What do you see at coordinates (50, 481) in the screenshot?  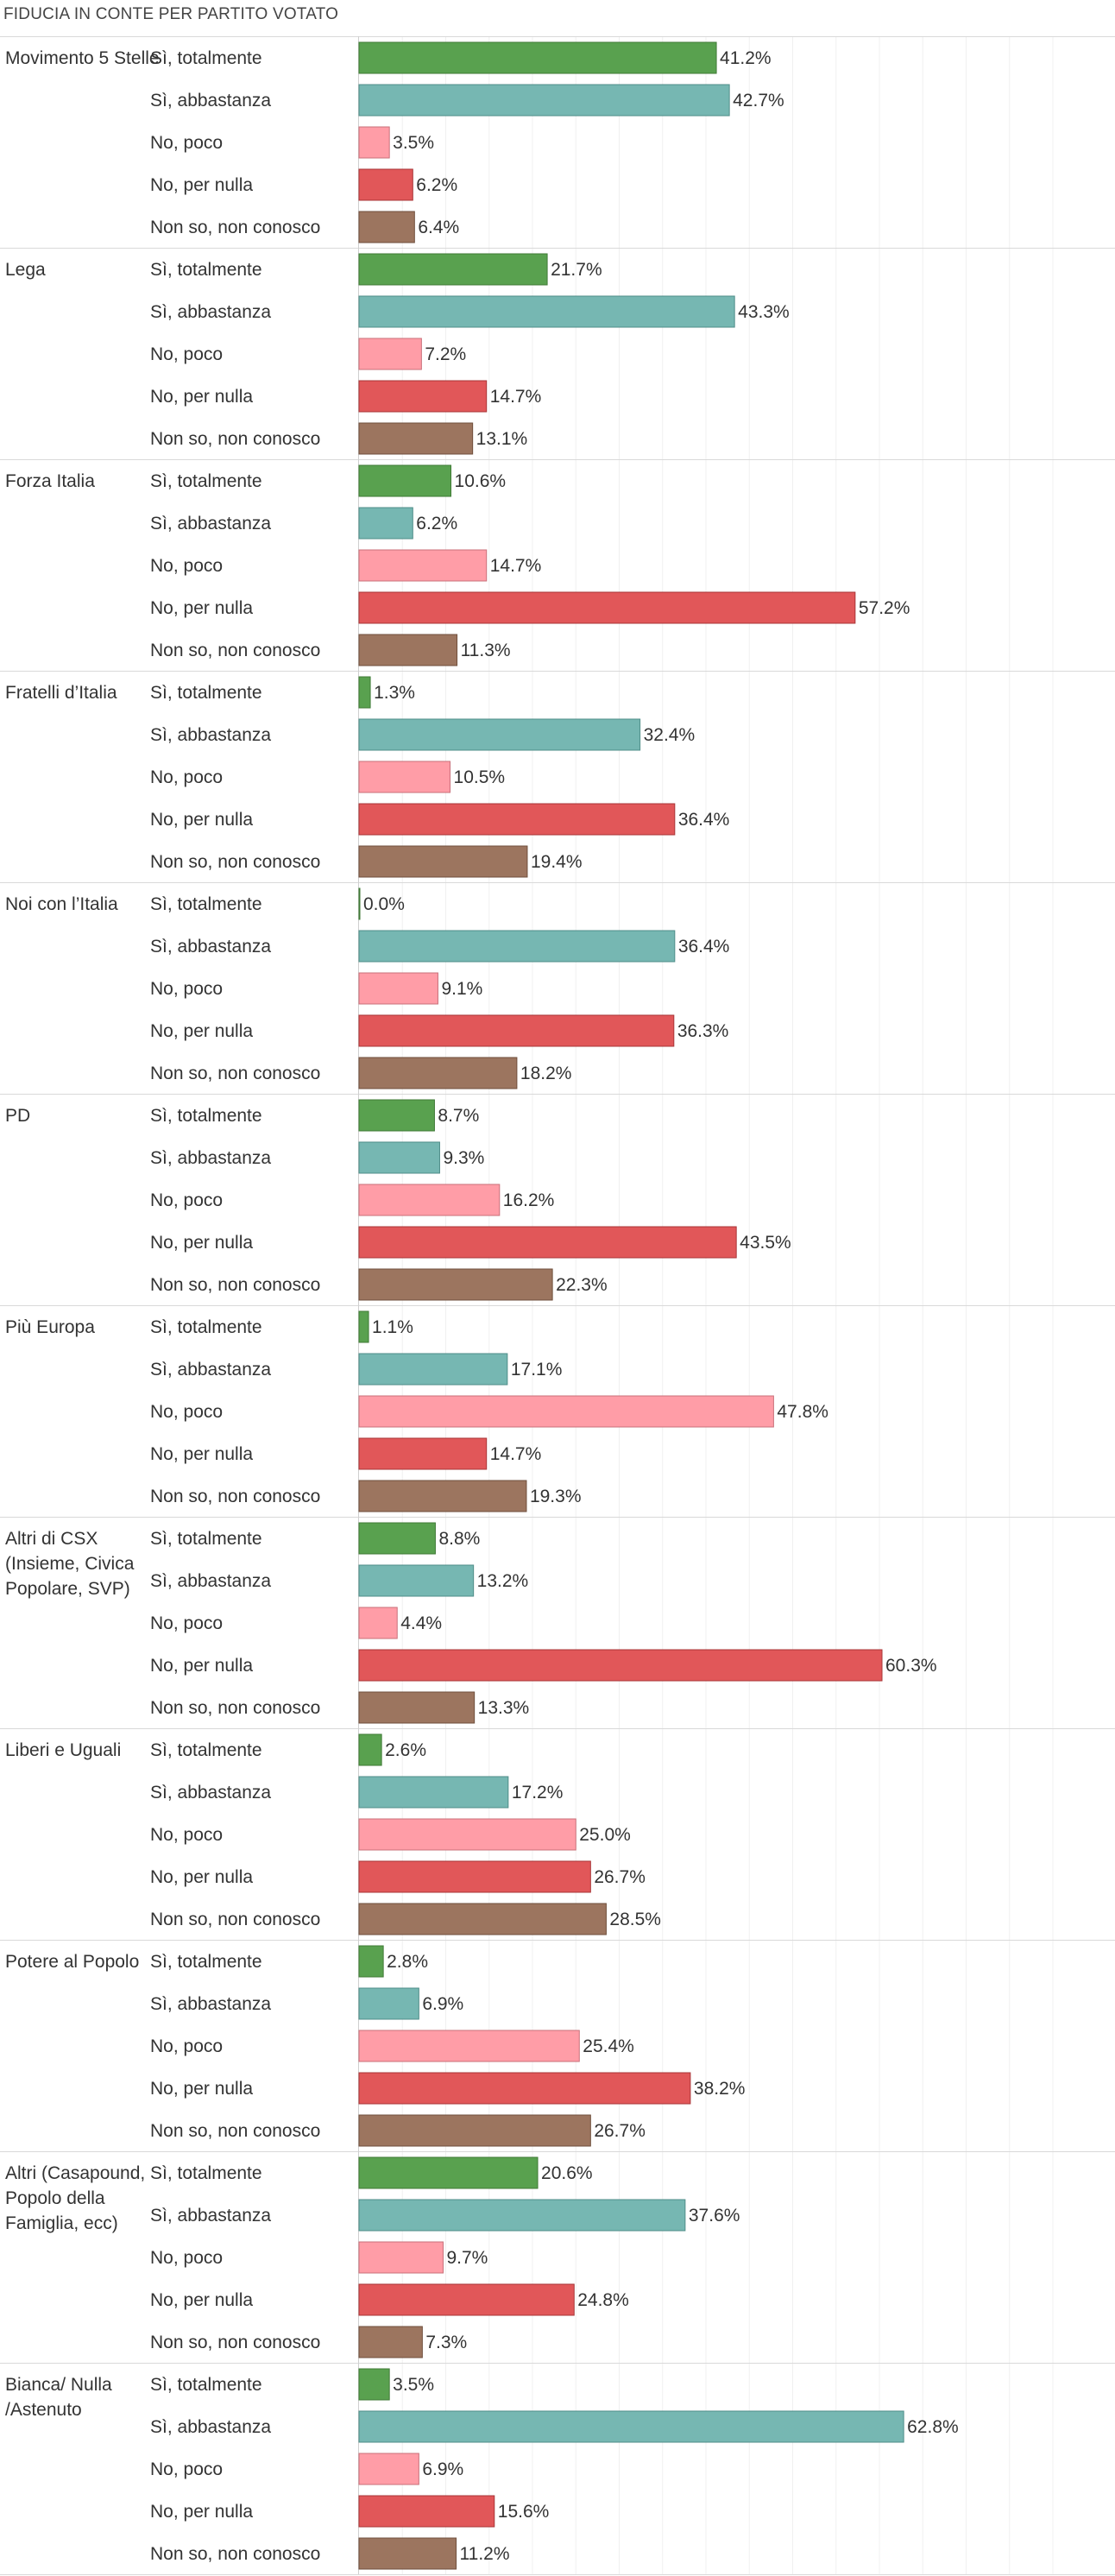 I see `party-label: Forza Italia` at bounding box center [50, 481].